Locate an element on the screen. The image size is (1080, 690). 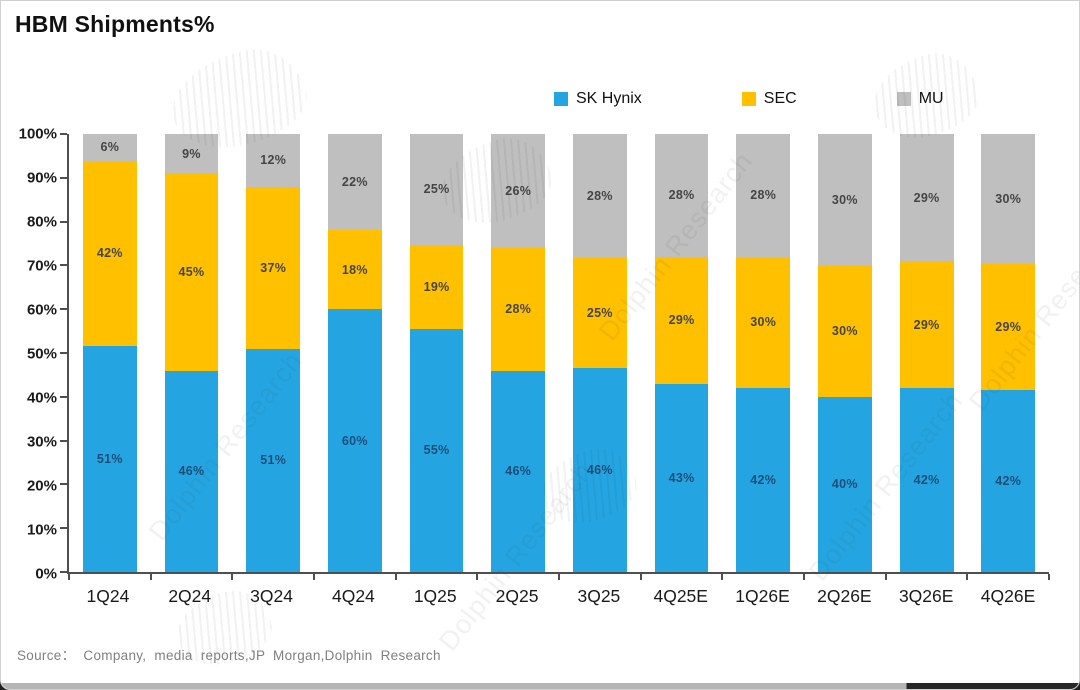
bottom-edge-strip is located at coordinates (540, 686).